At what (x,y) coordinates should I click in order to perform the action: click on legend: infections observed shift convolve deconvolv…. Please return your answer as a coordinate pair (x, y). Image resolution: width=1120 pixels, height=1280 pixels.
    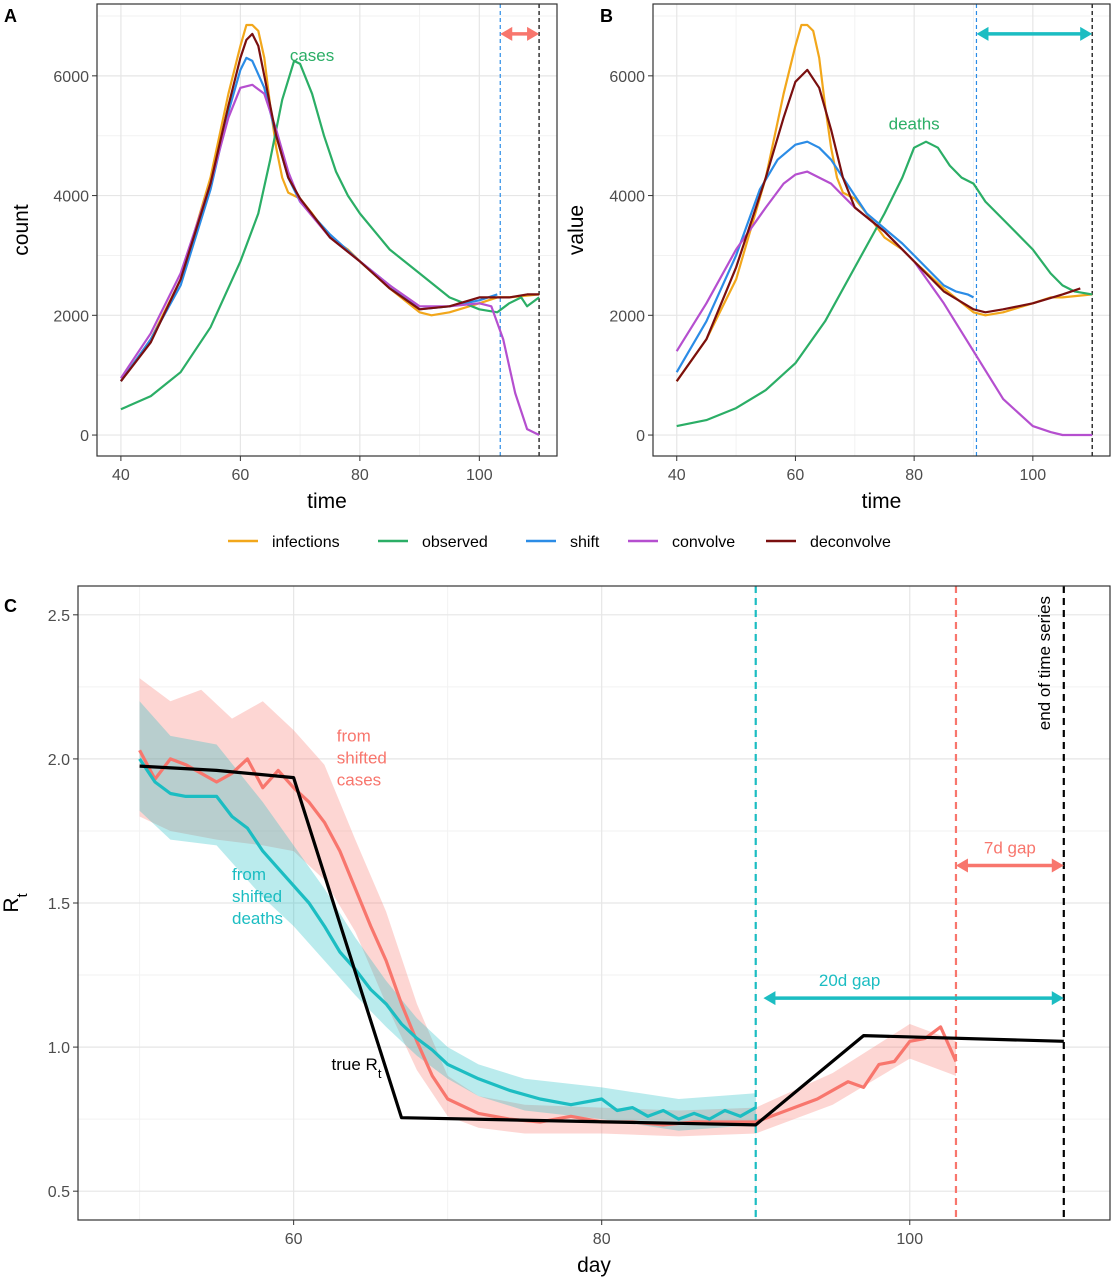
    Looking at the image, I should click on (559, 542).